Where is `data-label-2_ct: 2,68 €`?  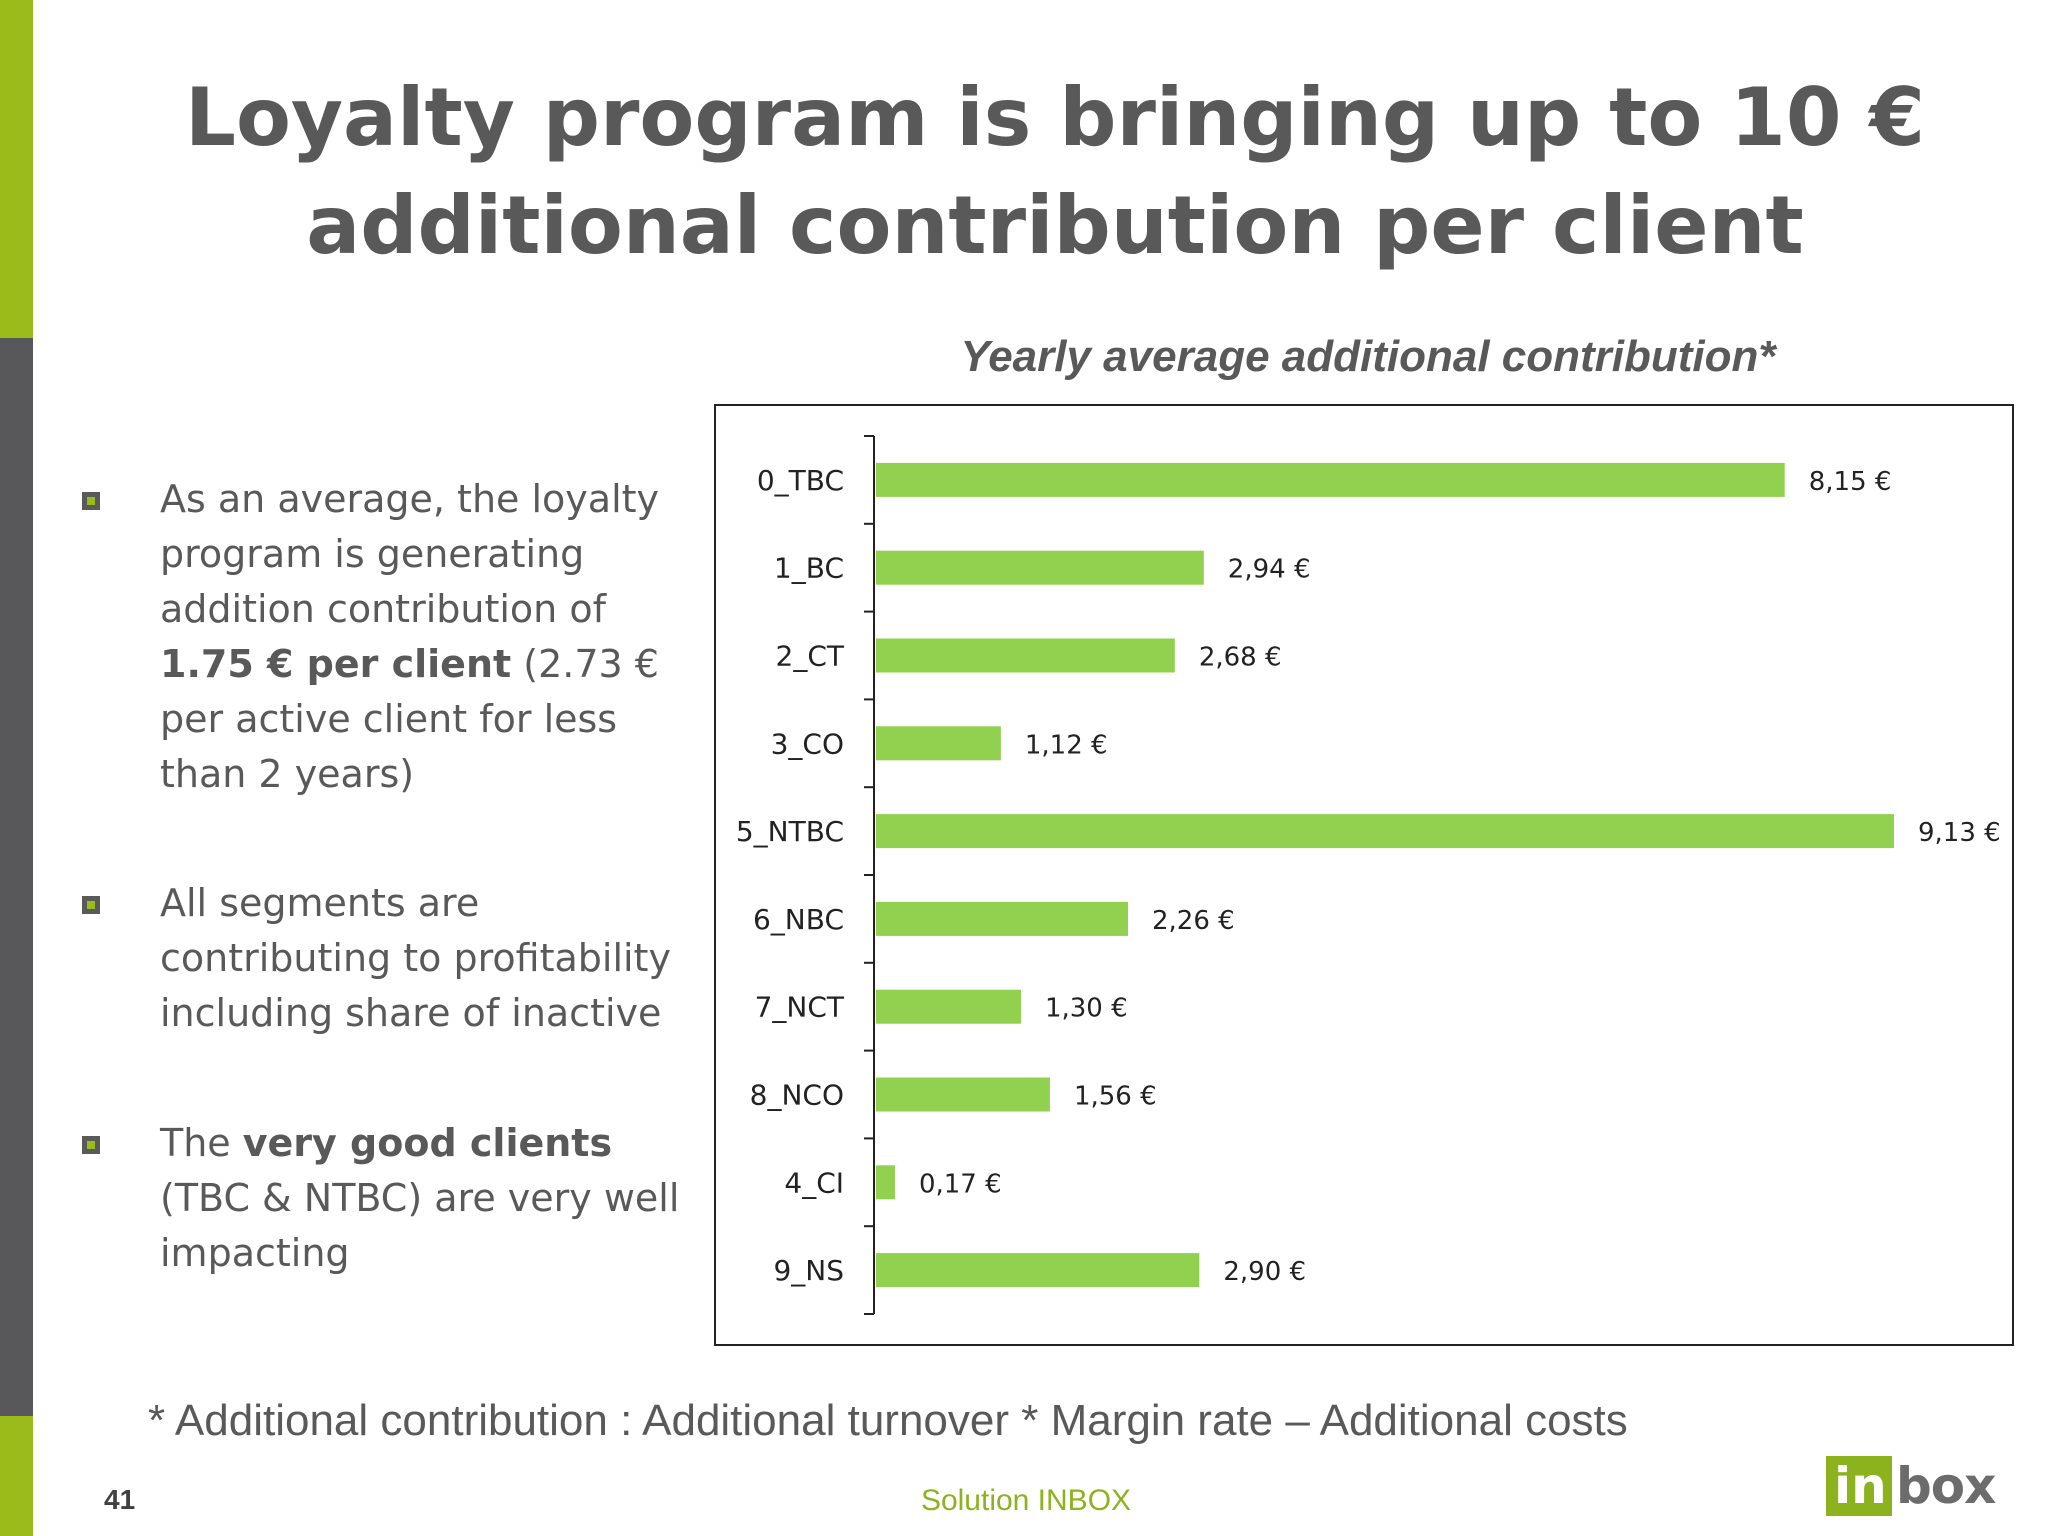
data-label-2_ct: 2,68 € is located at coordinates (1240, 658).